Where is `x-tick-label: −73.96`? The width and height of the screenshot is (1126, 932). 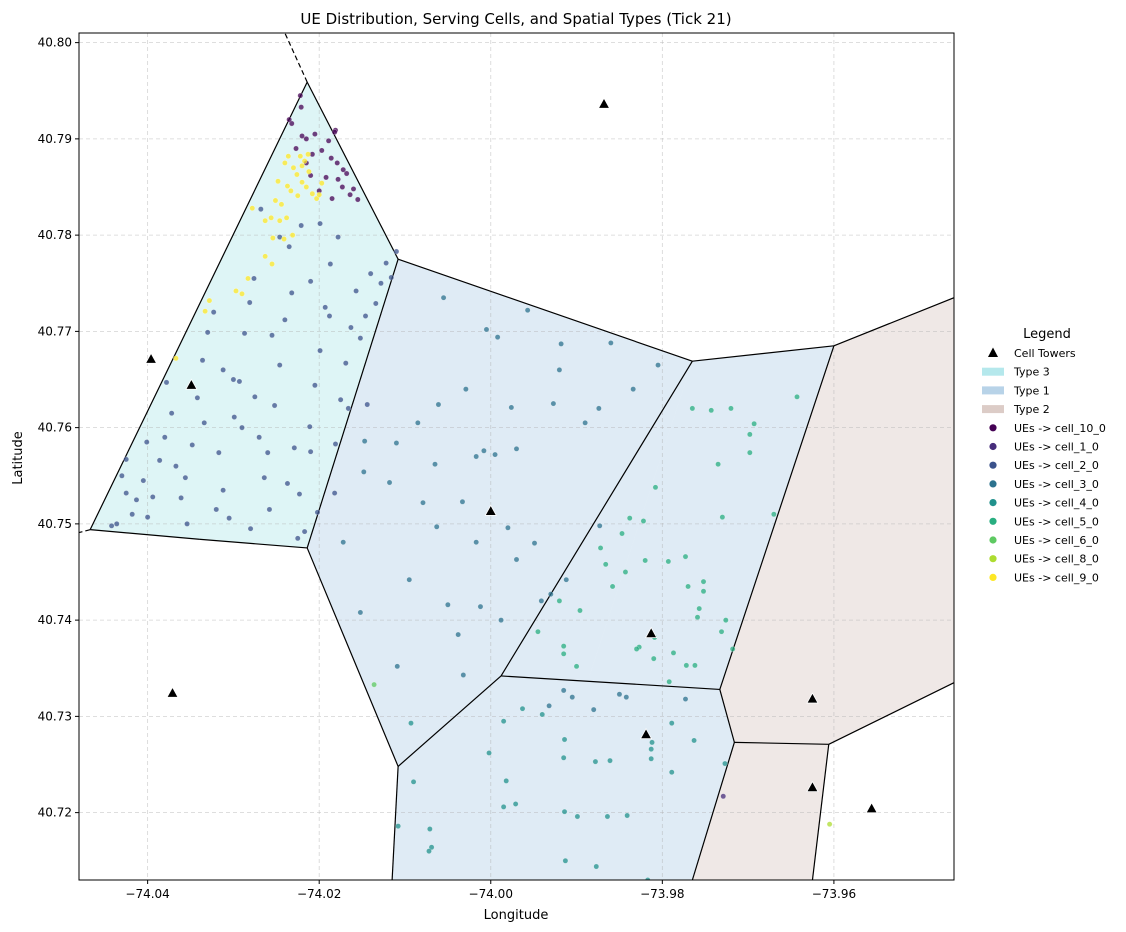 x-tick-label: −73.96 is located at coordinates (834, 894).